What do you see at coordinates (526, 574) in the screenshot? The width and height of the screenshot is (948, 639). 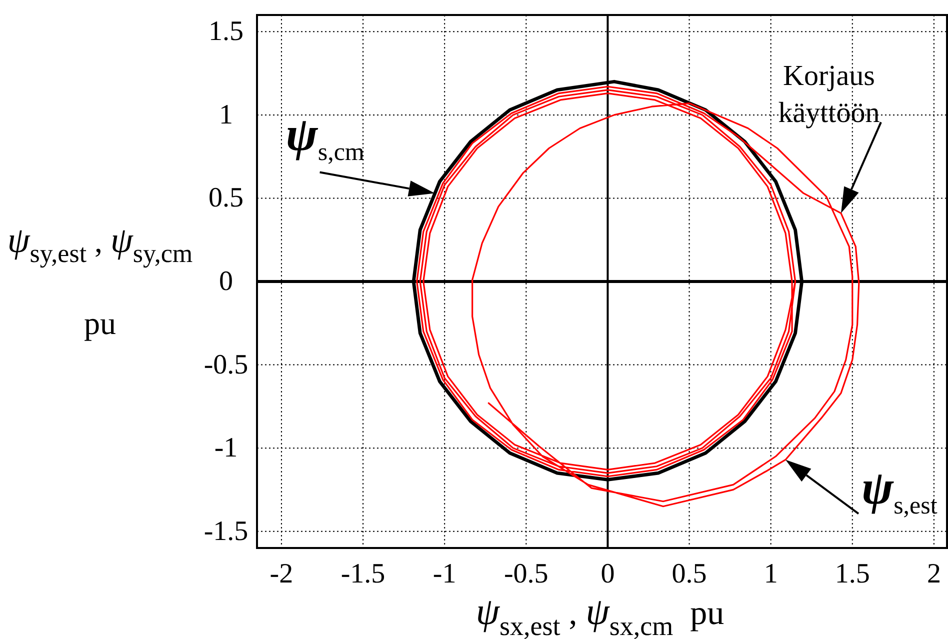 I see `x-tick-label: -0.5` at bounding box center [526, 574].